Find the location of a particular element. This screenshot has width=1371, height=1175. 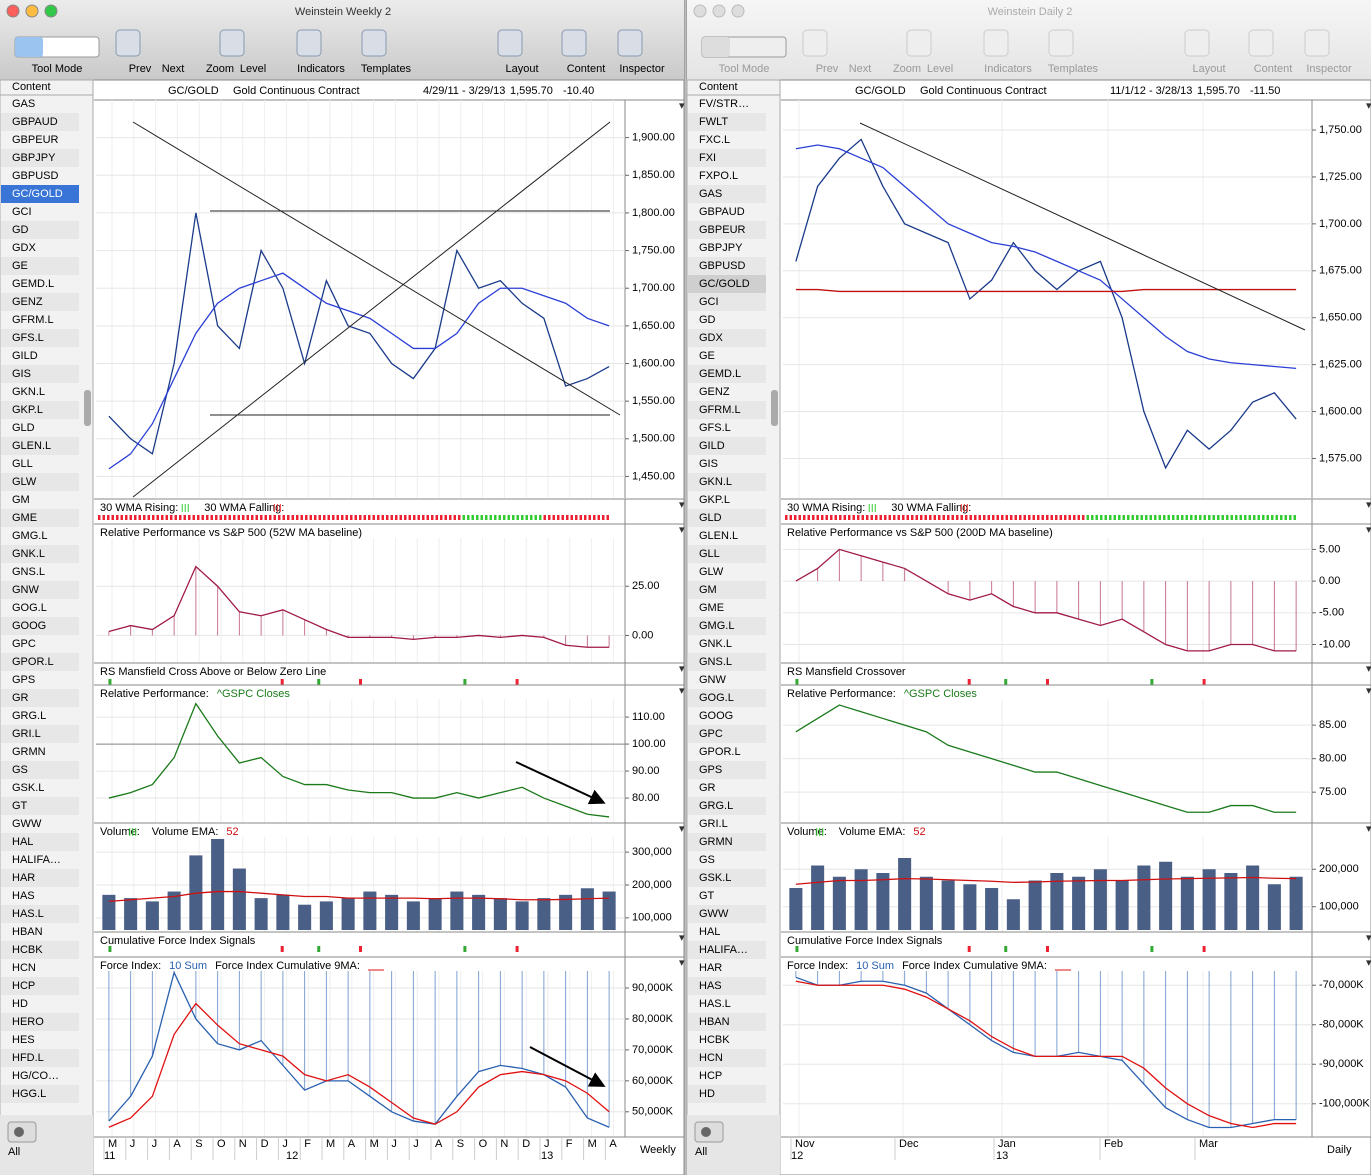

symbol: GLD is located at coordinates (710, 518).